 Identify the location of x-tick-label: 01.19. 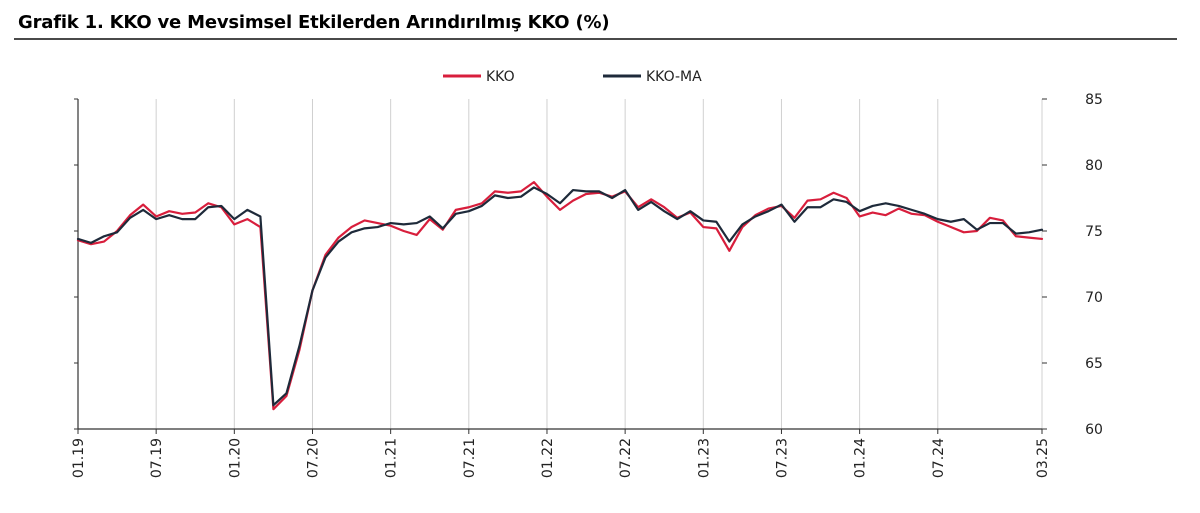
(79, 458).